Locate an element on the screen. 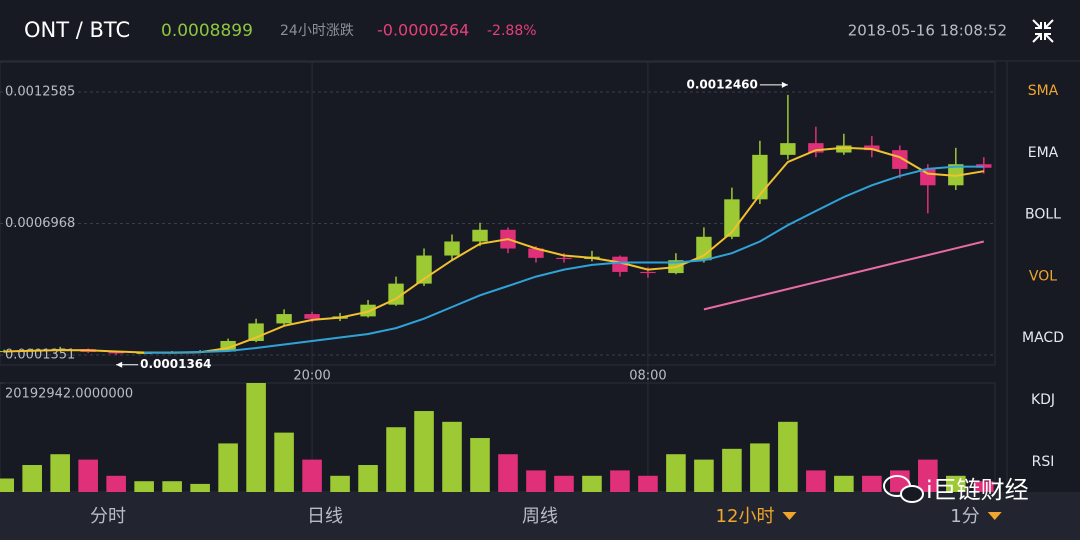 The image size is (1080, 540). watermark-text: i巨链财经 is located at coordinates (977, 490).